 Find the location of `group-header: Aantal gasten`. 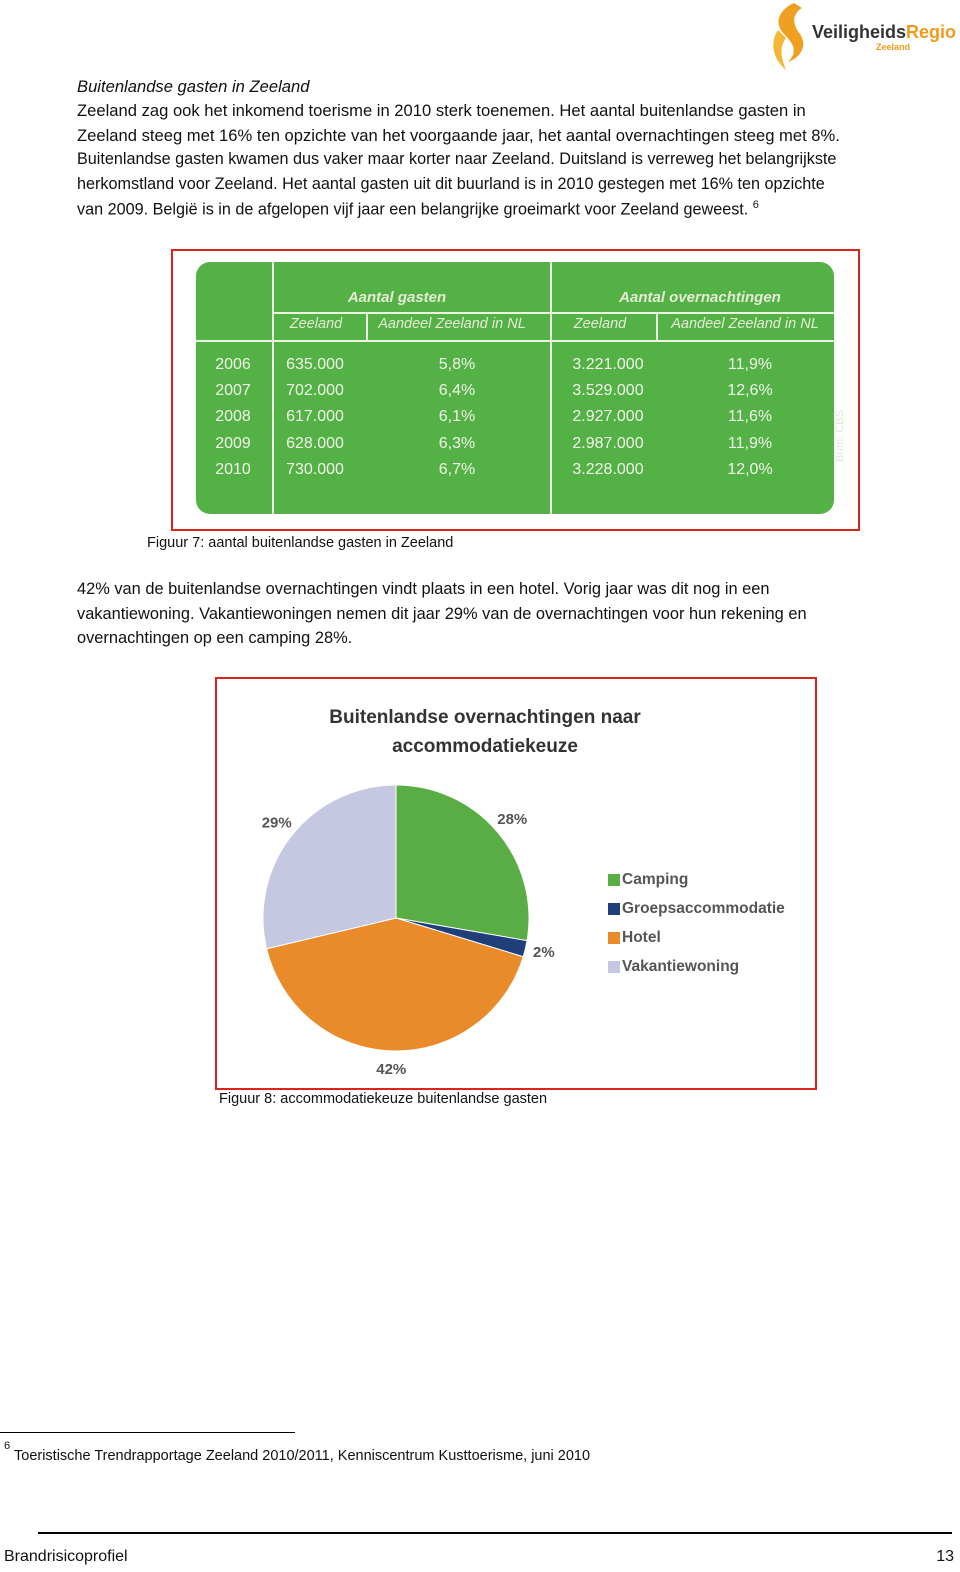

group-header: Aantal gasten is located at coordinates (397, 297).